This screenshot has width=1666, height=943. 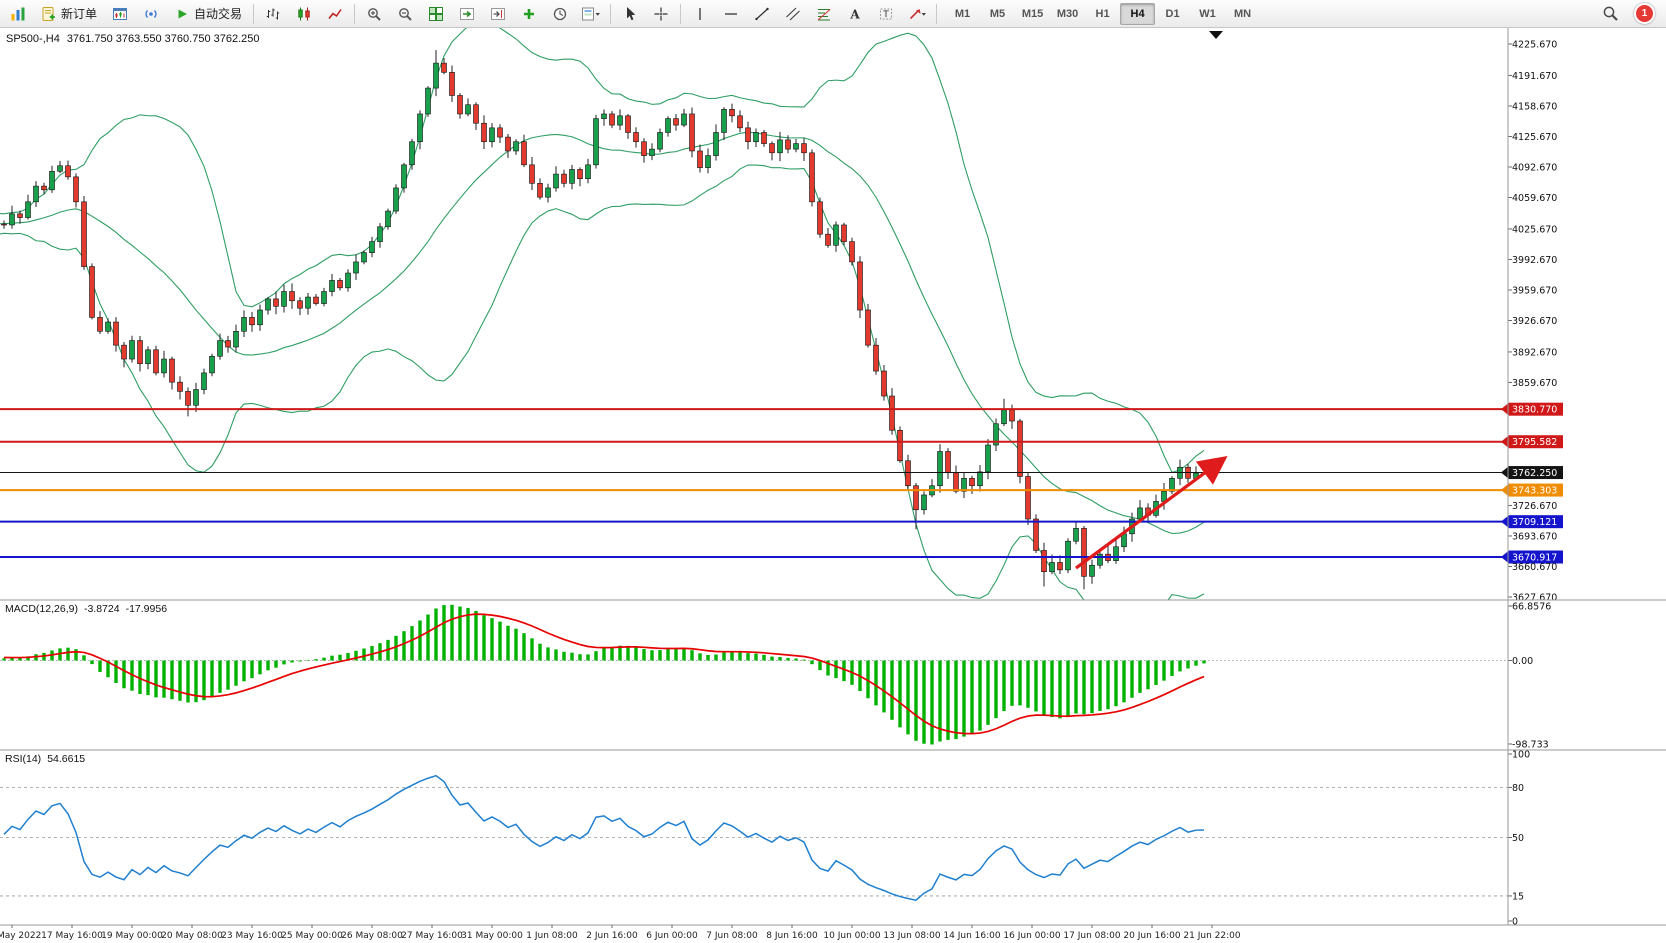 I want to click on rsi-layer, so click(x=754, y=837).